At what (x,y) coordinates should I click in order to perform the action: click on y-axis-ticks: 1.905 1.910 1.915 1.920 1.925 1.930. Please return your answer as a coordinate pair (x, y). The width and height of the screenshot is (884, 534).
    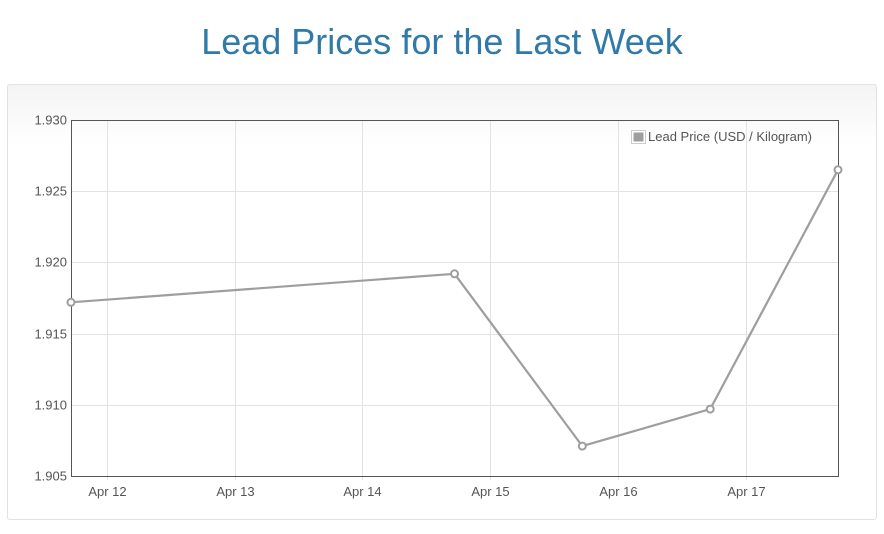
    Looking at the image, I should click on (50, 298).